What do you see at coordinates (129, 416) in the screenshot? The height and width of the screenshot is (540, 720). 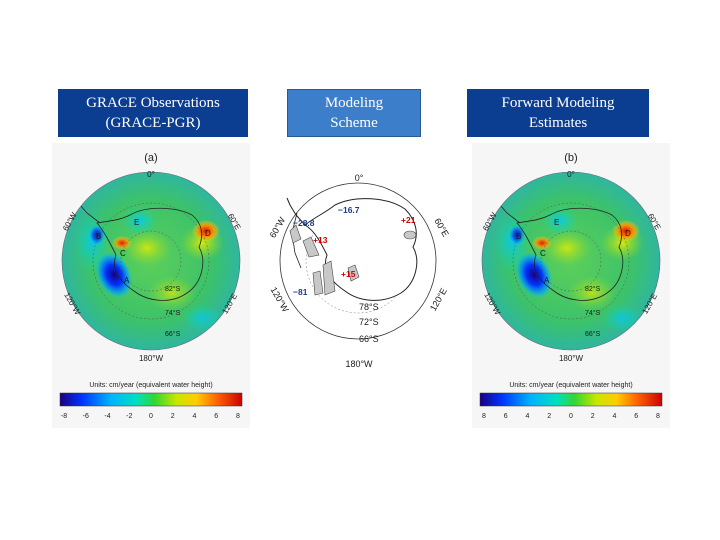 I see `colorbar-tick-label: -2` at bounding box center [129, 416].